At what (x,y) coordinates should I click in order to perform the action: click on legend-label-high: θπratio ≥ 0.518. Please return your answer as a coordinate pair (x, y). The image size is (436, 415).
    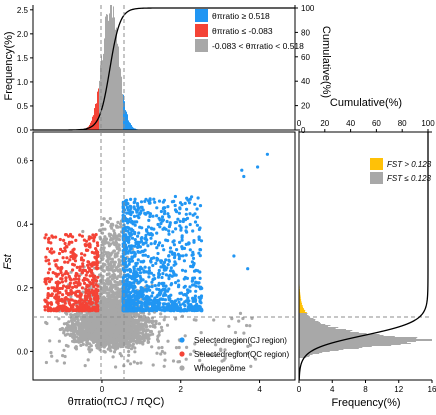
    Looking at the image, I should click on (241, 16).